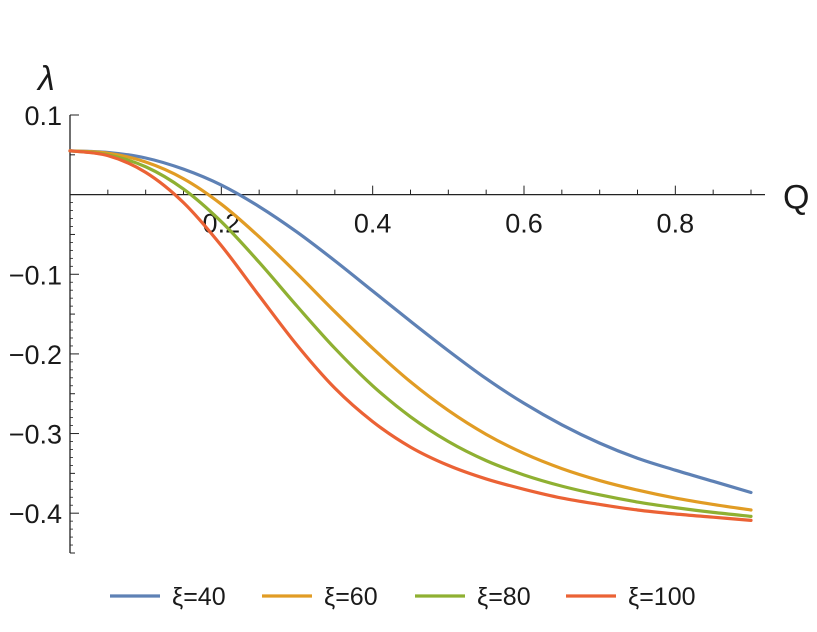  I want to click on x-tick-label: 0.4, so click(373, 224).